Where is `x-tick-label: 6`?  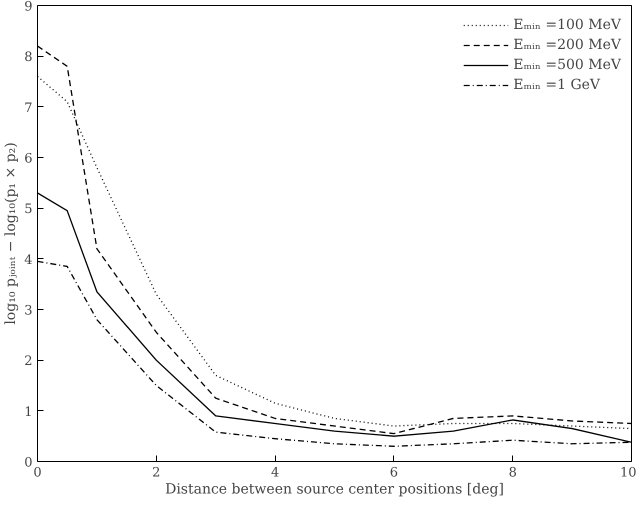 x-tick-label: 6 is located at coordinates (394, 473).